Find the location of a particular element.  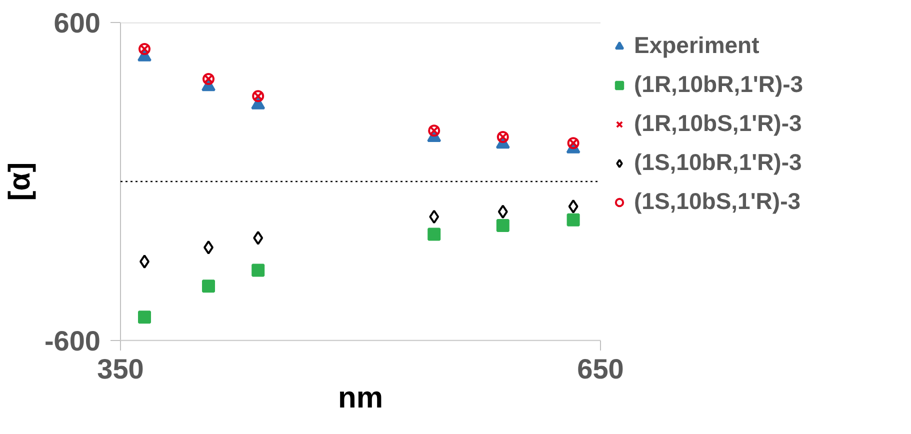

y-tick-label: -600 is located at coordinates (72, 341).